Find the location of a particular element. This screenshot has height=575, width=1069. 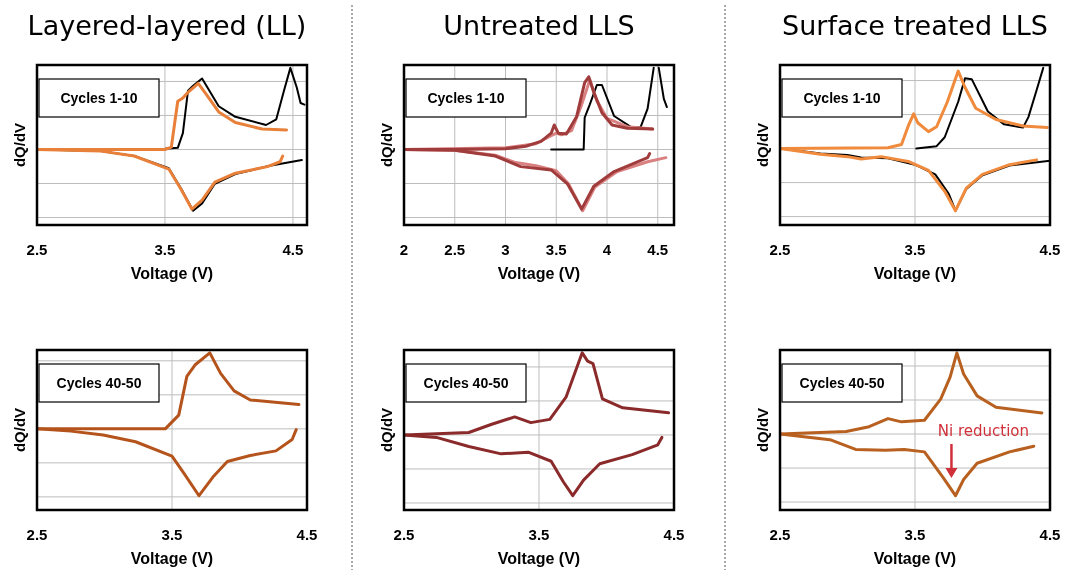

chart-title: Surface treated LLS is located at coordinates (915, 25).